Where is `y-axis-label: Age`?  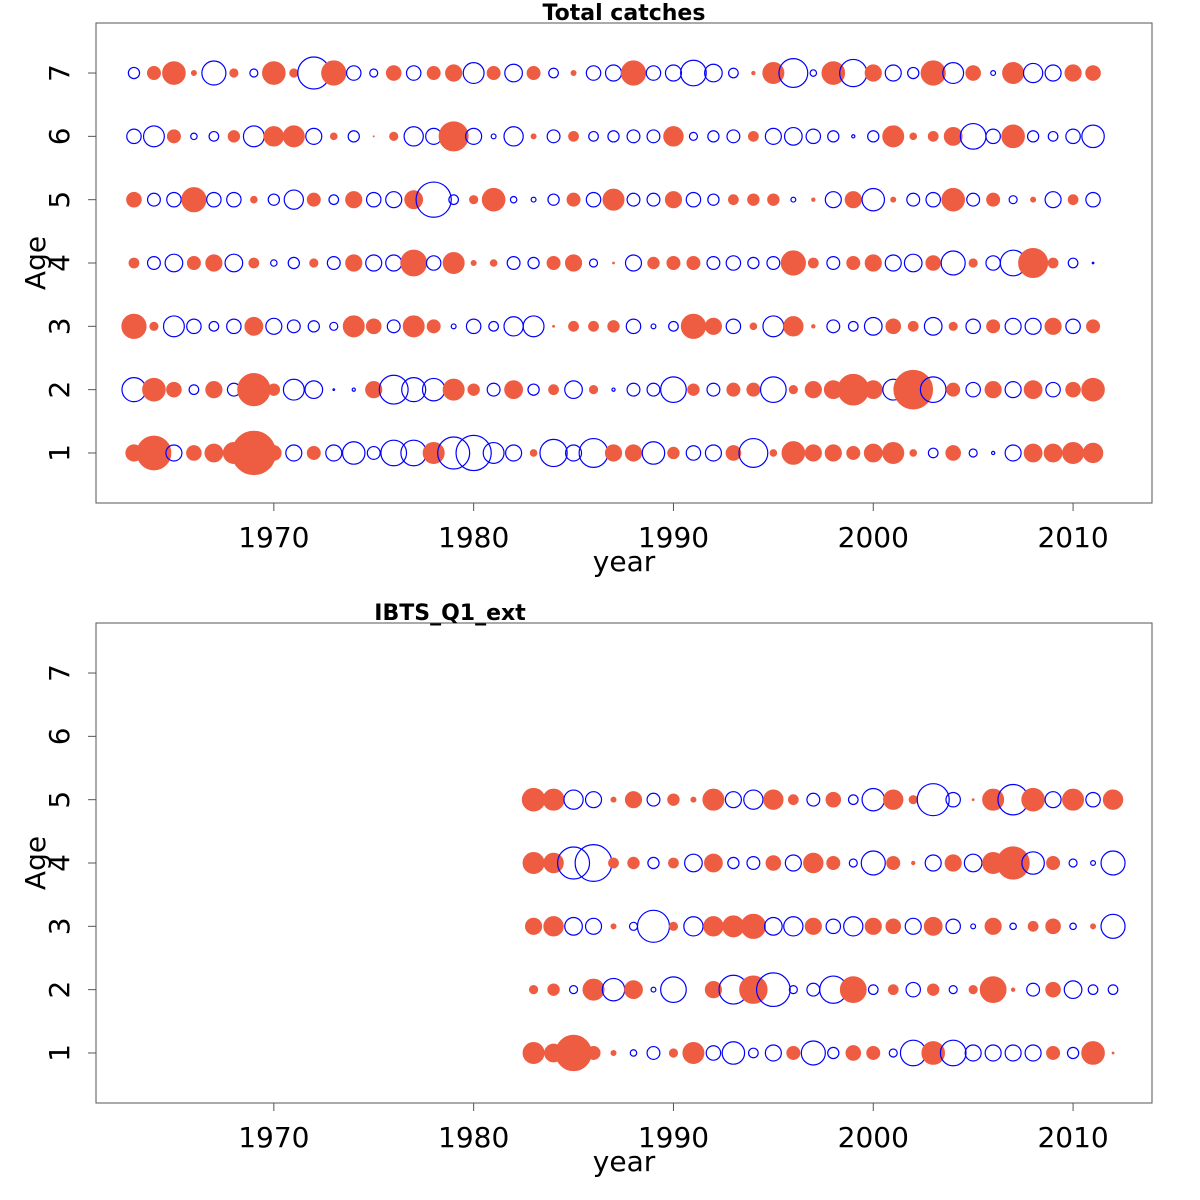 y-axis-label: Age is located at coordinates (35, 263).